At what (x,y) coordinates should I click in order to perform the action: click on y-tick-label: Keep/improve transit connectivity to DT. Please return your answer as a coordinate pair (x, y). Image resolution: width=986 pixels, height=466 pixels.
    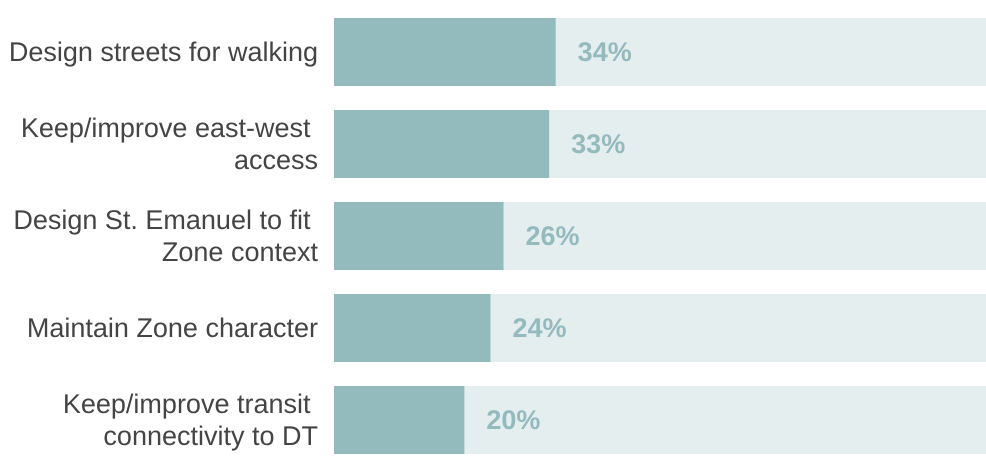
    Looking at the image, I should click on (190, 420).